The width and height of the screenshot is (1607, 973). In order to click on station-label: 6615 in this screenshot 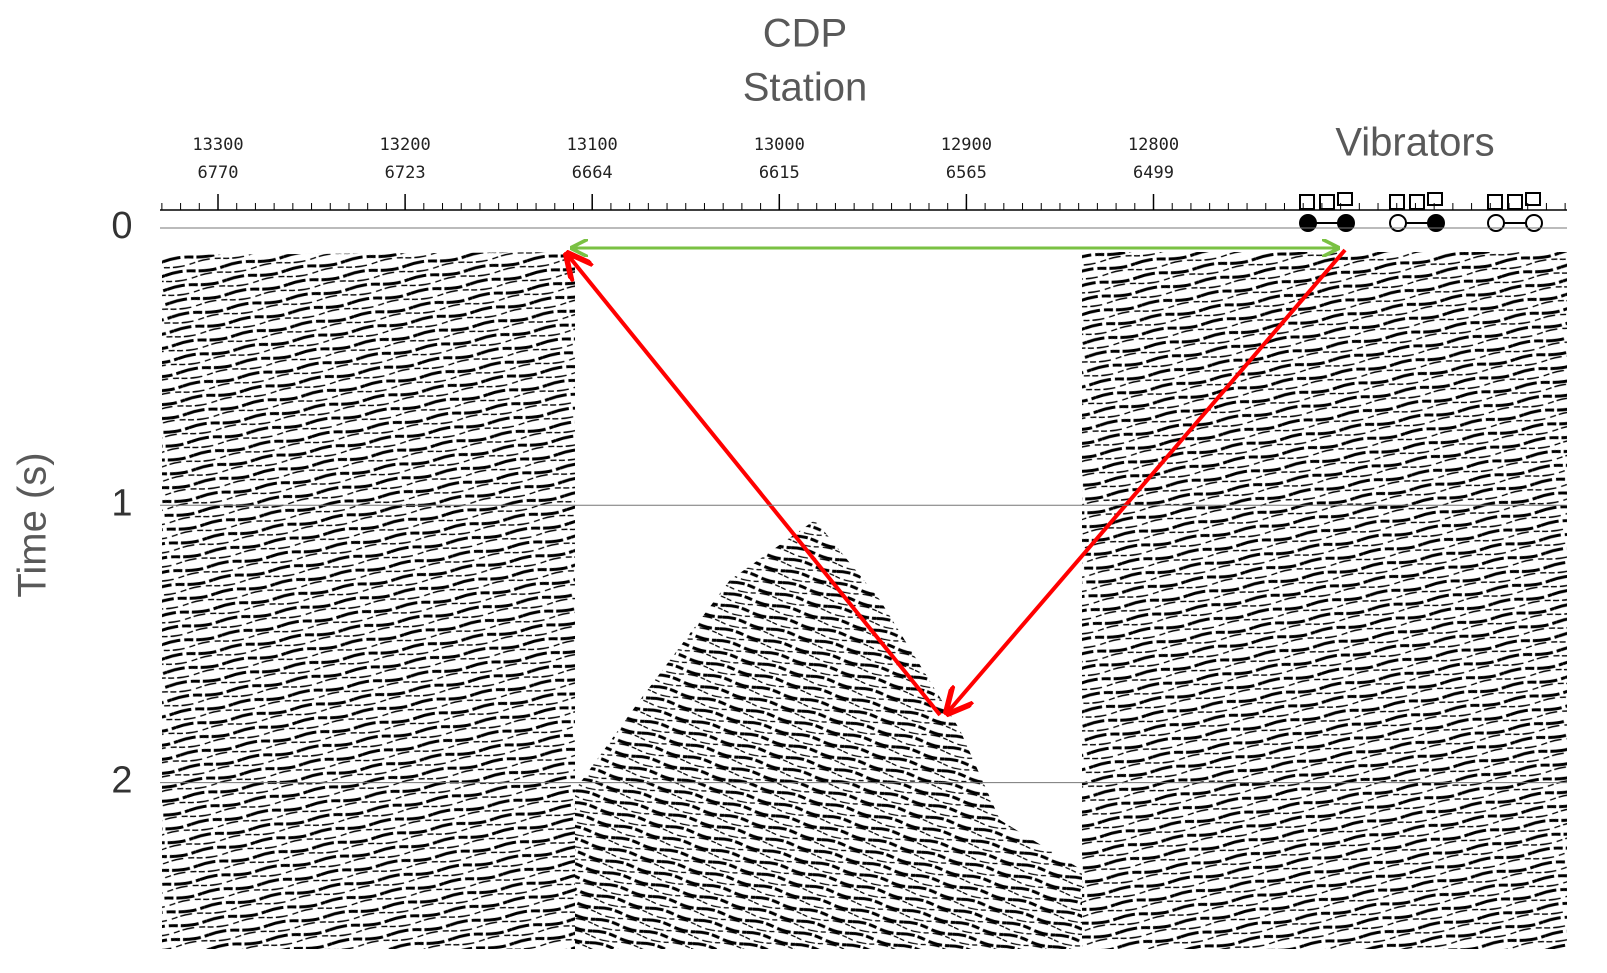, I will do `click(779, 173)`.